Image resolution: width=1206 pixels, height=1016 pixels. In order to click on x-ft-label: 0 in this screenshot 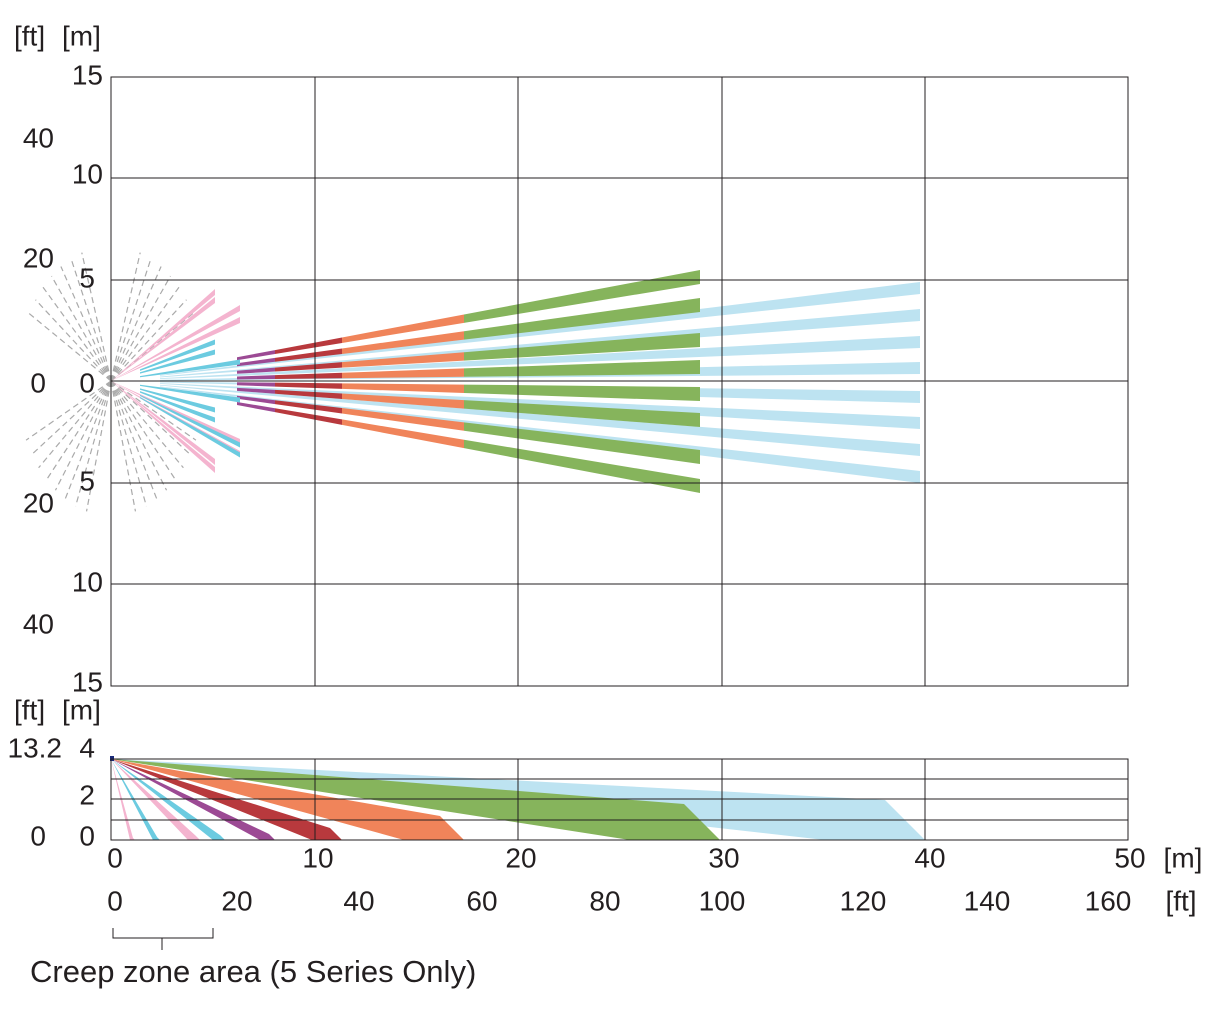, I will do `click(115, 900)`.